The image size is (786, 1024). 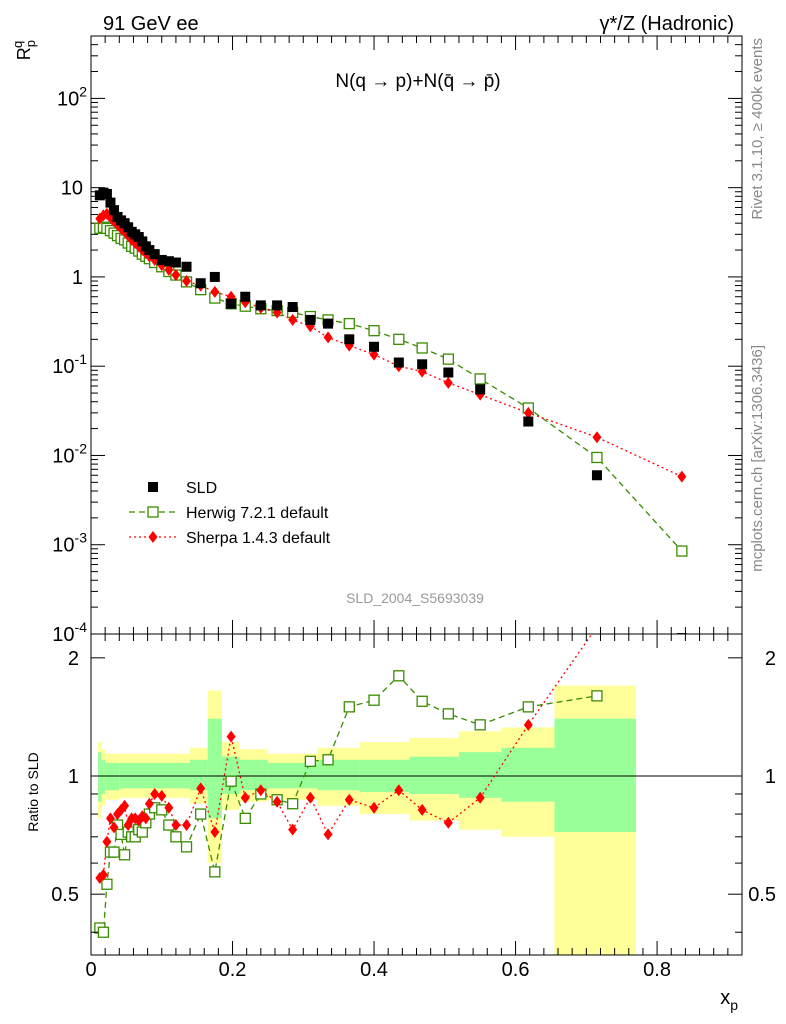 I want to click on process-label: γ*/Z (Hadronic), so click(x=667, y=24).